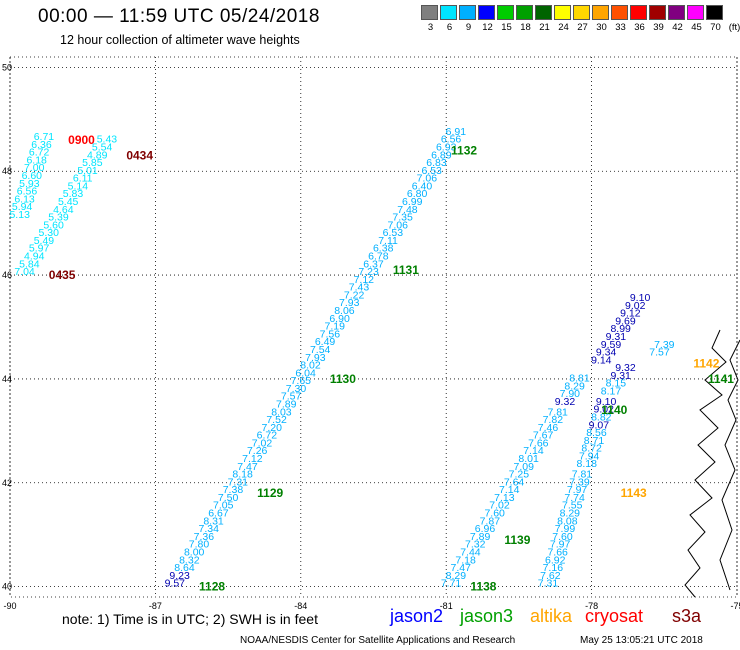 The width and height of the screenshot is (740, 650). What do you see at coordinates (41, 145) in the screenshot?
I see `wave-height-value: 6.36` at bounding box center [41, 145].